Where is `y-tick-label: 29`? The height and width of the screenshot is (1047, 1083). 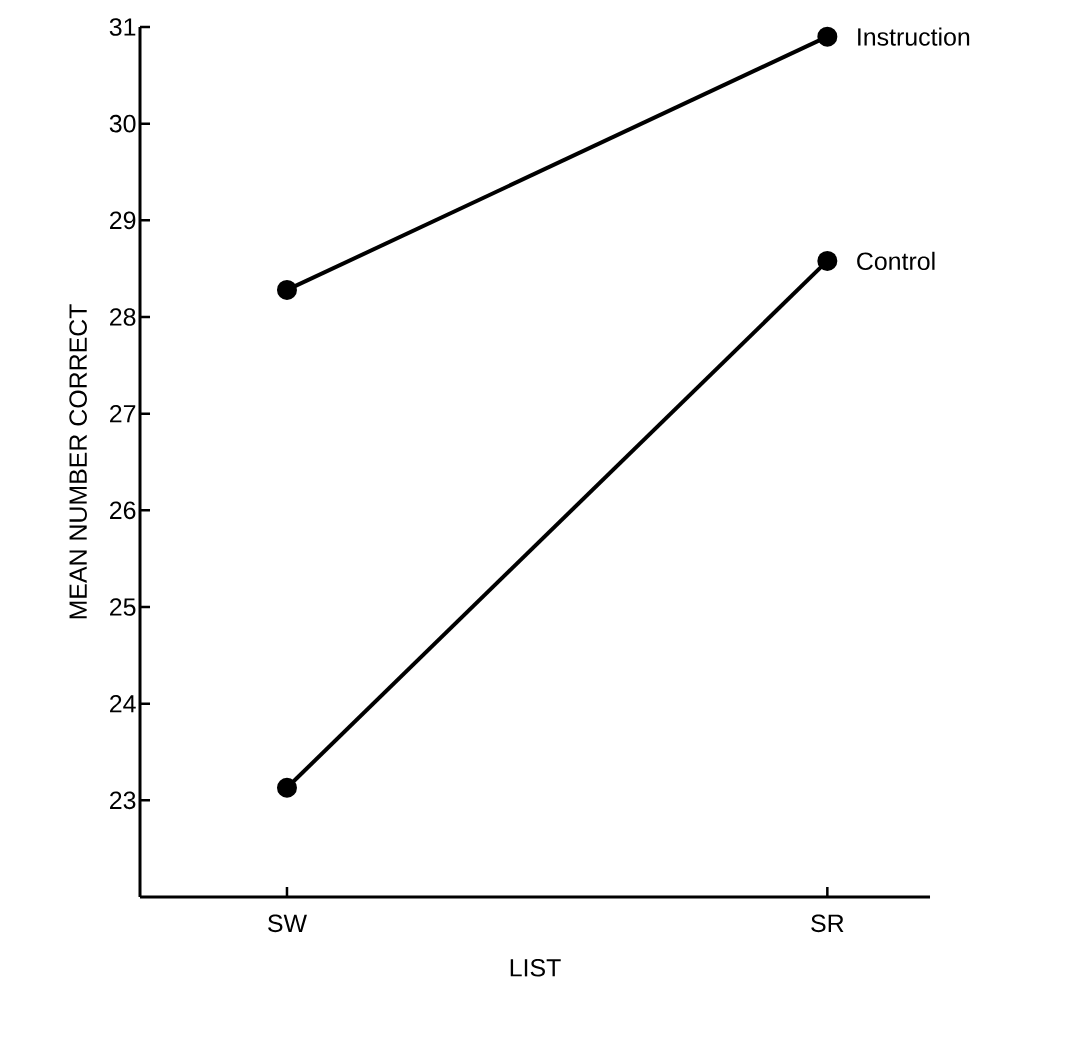
y-tick-label: 29 is located at coordinates (123, 220).